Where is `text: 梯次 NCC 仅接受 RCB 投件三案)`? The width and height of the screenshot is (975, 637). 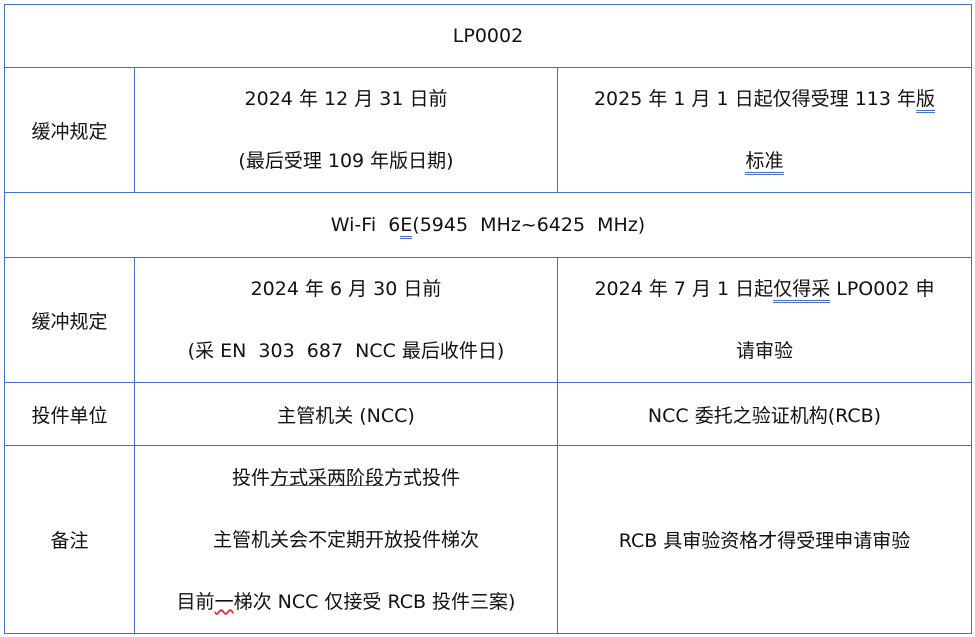 text: 梯次 NCC 仅接受 RCB 投件三案) is located at coordinates (374, 601).